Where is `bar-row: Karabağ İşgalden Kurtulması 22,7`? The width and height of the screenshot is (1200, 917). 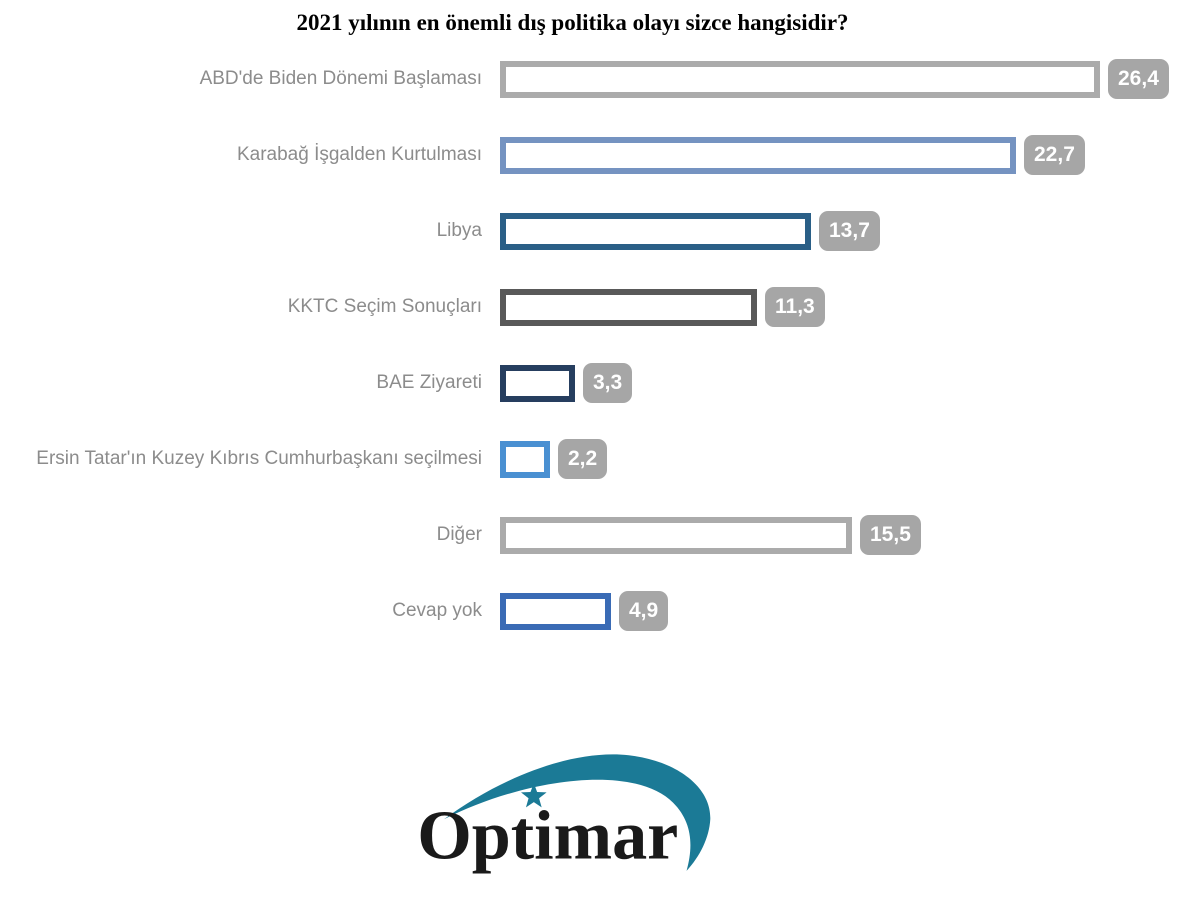 bar-row: Karabağ İşgalden Kurtulması 22,7 is located at coordinates (600, 155).